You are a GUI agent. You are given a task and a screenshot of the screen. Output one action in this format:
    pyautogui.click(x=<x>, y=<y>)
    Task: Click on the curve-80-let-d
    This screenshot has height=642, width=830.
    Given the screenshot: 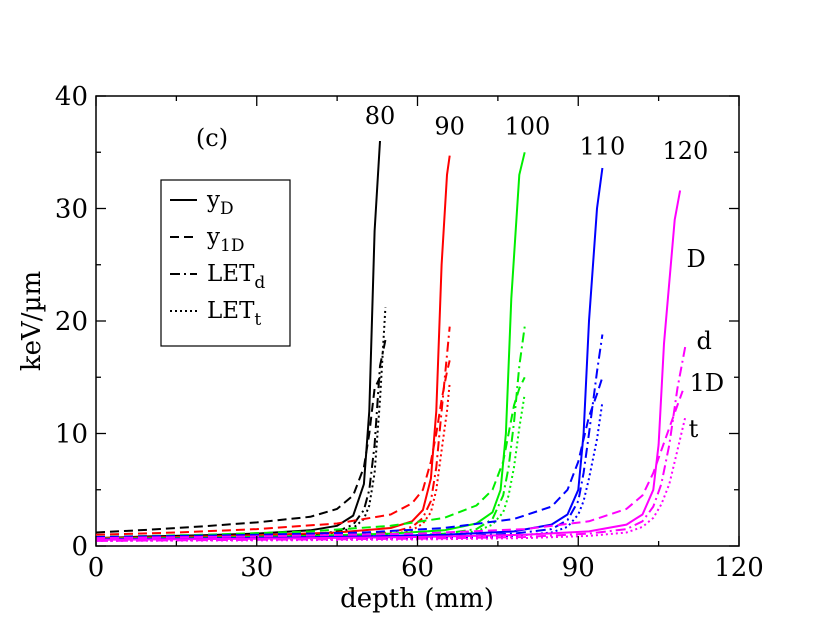 What is the action you would take?
    pyautogui.click(x=241, y=440)
    